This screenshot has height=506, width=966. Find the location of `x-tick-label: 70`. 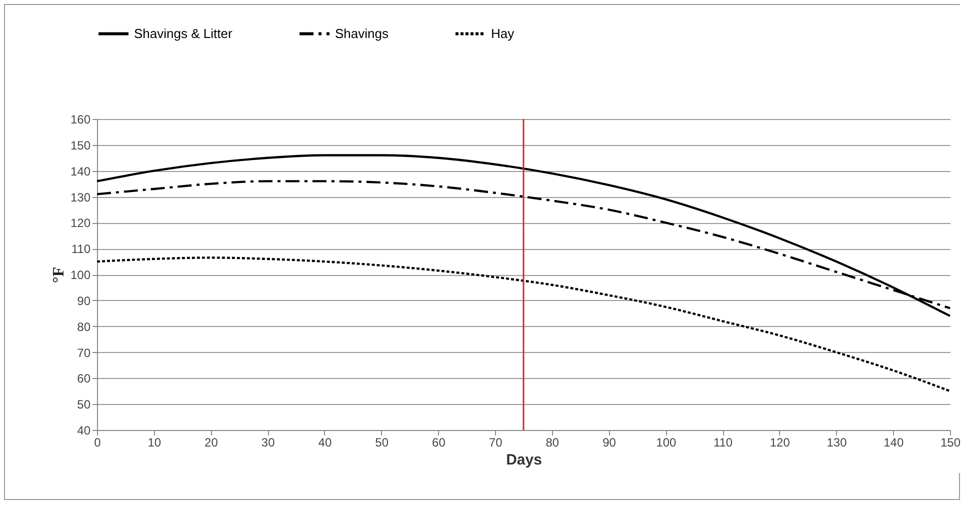

x-tick-label: 70 is located at coordinates (495, 443).